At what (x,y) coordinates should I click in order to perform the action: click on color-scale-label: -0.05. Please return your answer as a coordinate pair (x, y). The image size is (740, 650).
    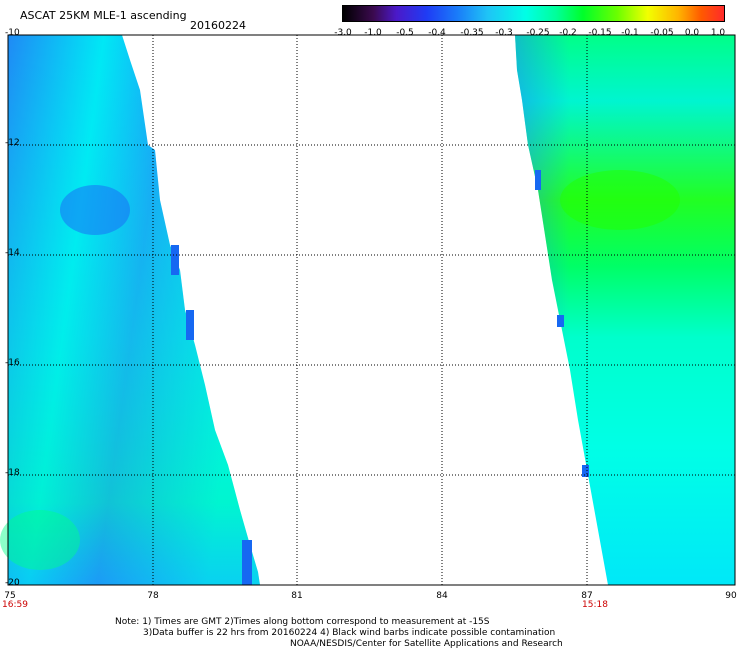
    Looking at the image, I should click on (662, 33).